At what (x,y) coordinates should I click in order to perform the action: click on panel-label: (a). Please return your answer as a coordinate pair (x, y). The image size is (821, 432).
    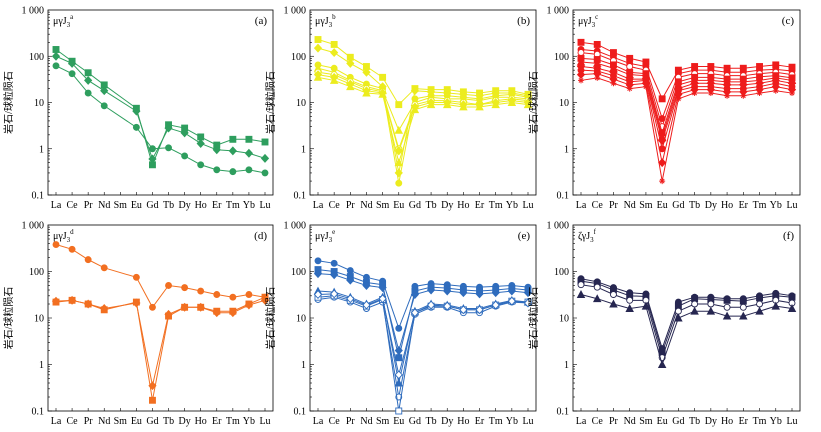
    Looking at the image, I should click on (261, 21).